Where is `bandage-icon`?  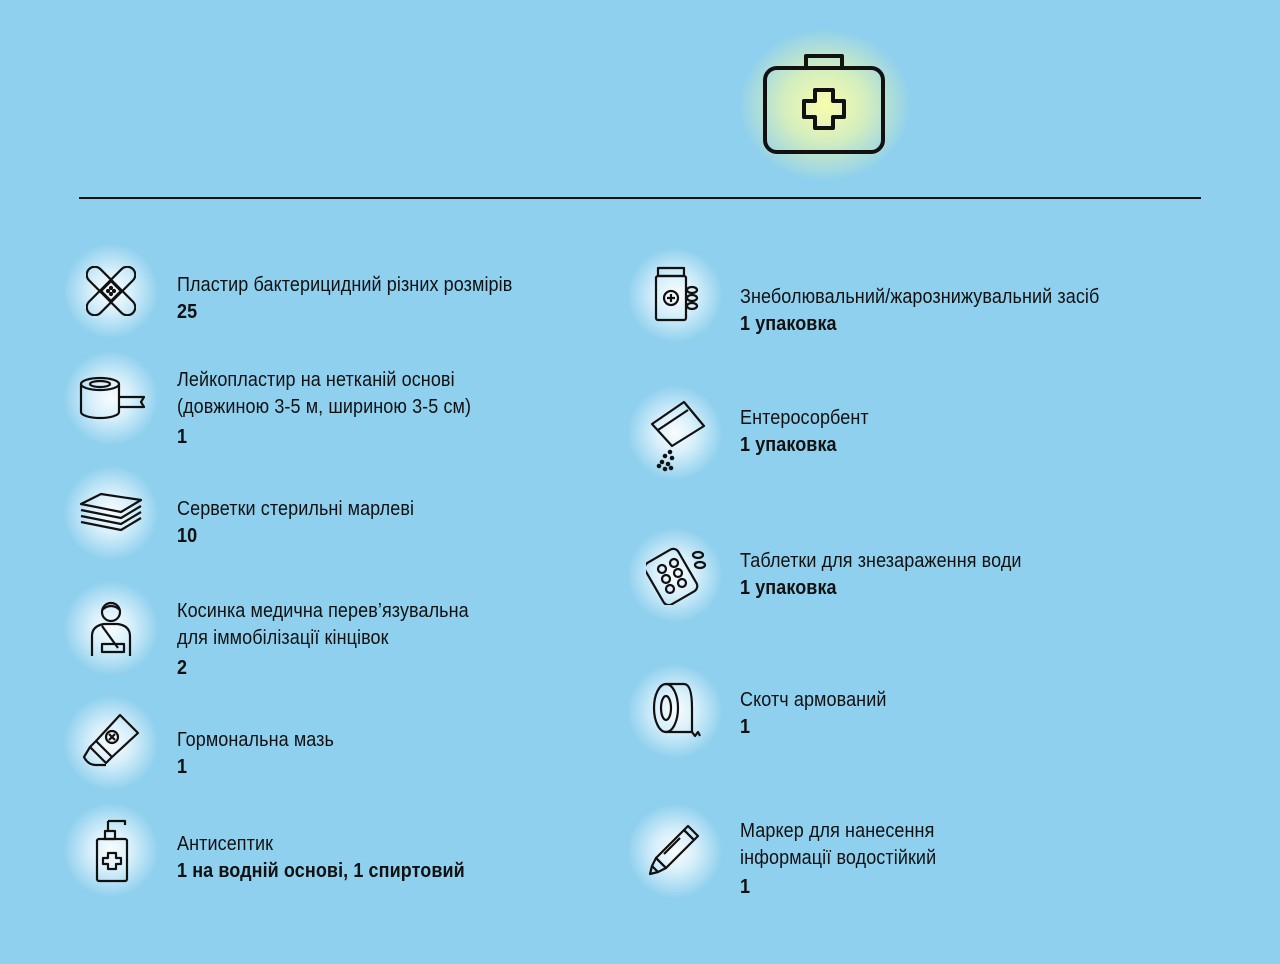
bandage-icon is located at coordinates (111, 291).